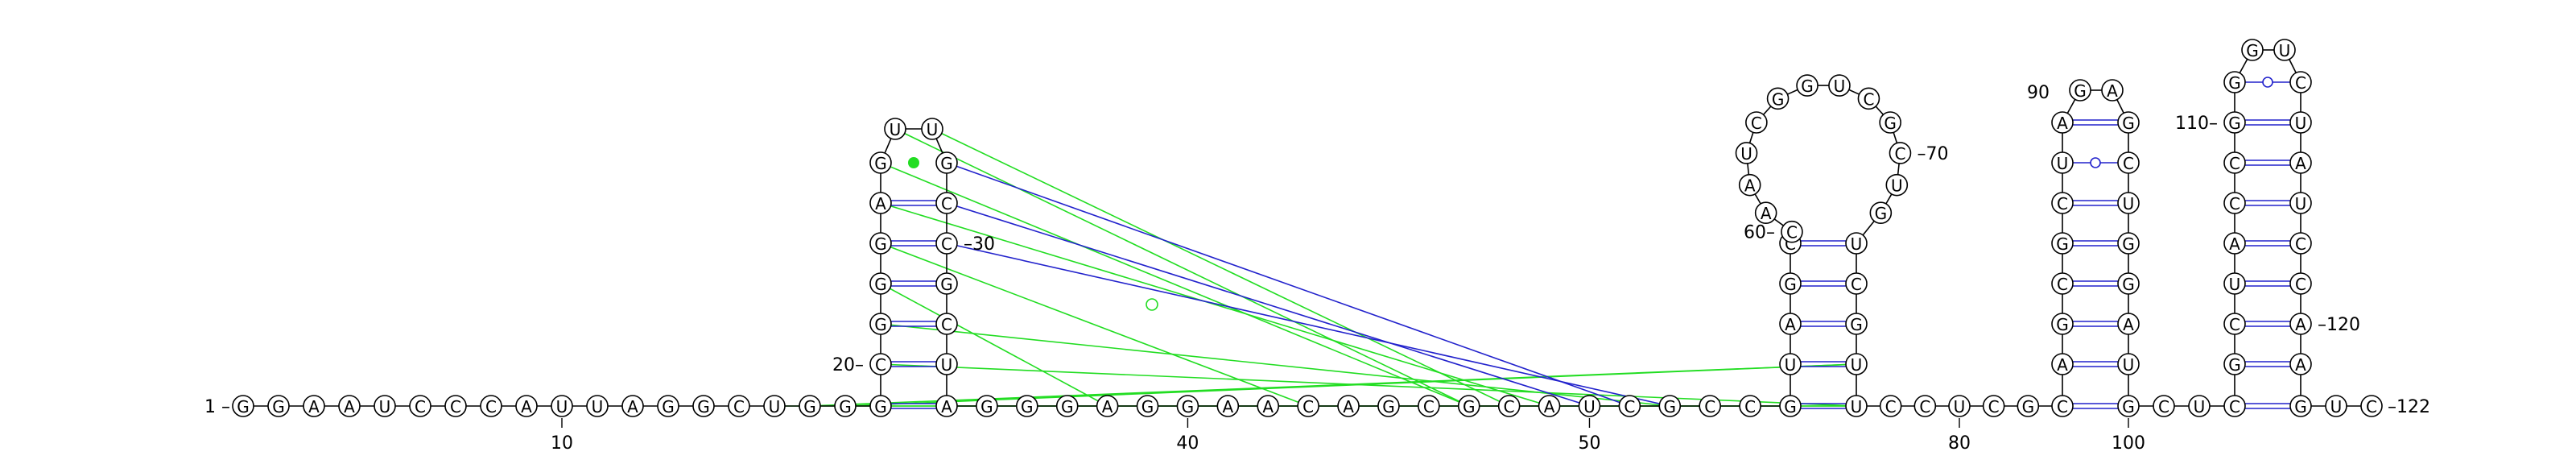  I want to click on number-label: 110–, so click(2196, 124).